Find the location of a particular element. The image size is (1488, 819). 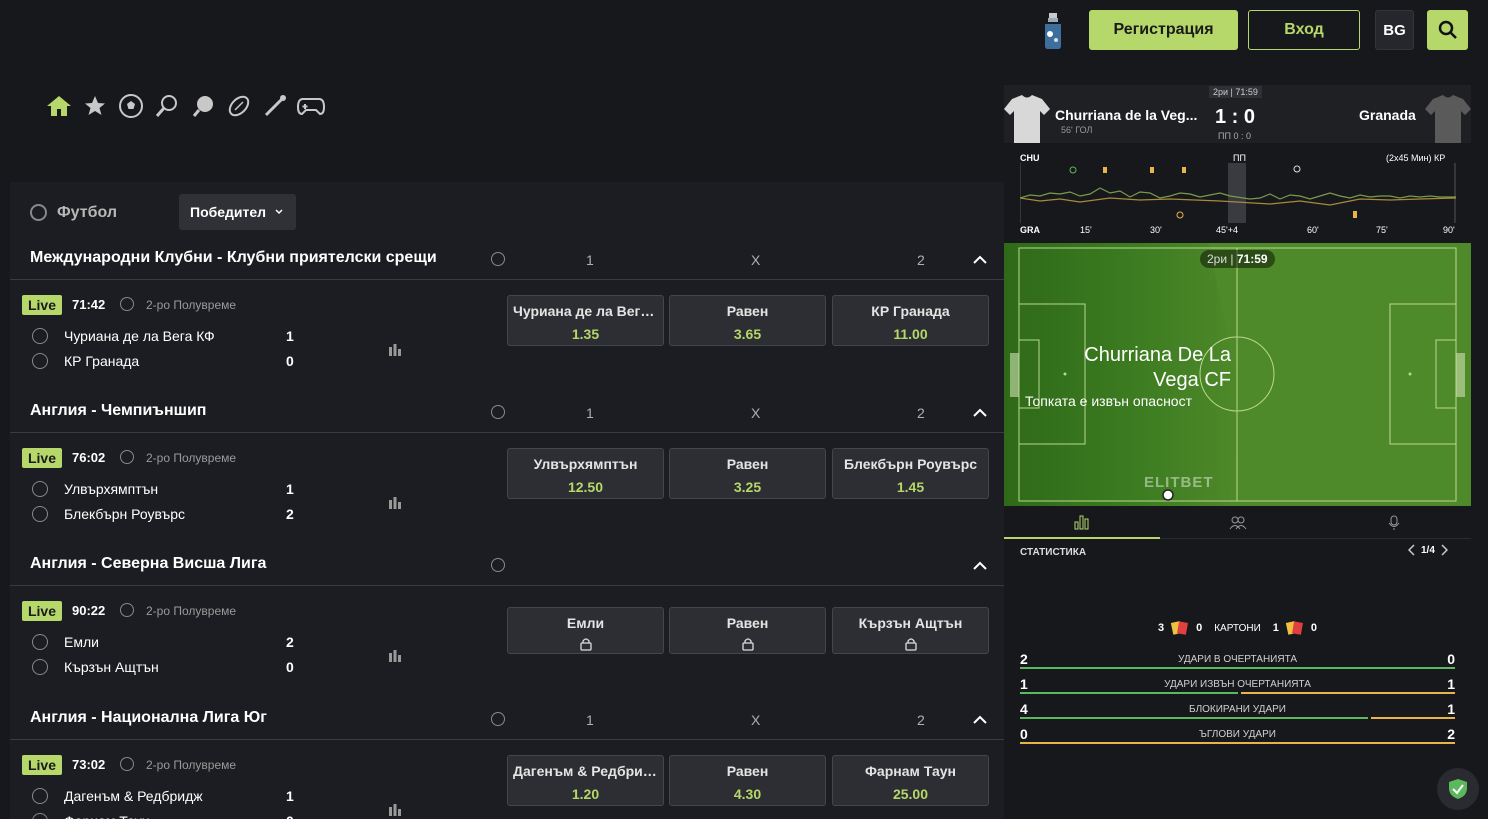

away-team-crest-icon is located at coordinates (40, 361).